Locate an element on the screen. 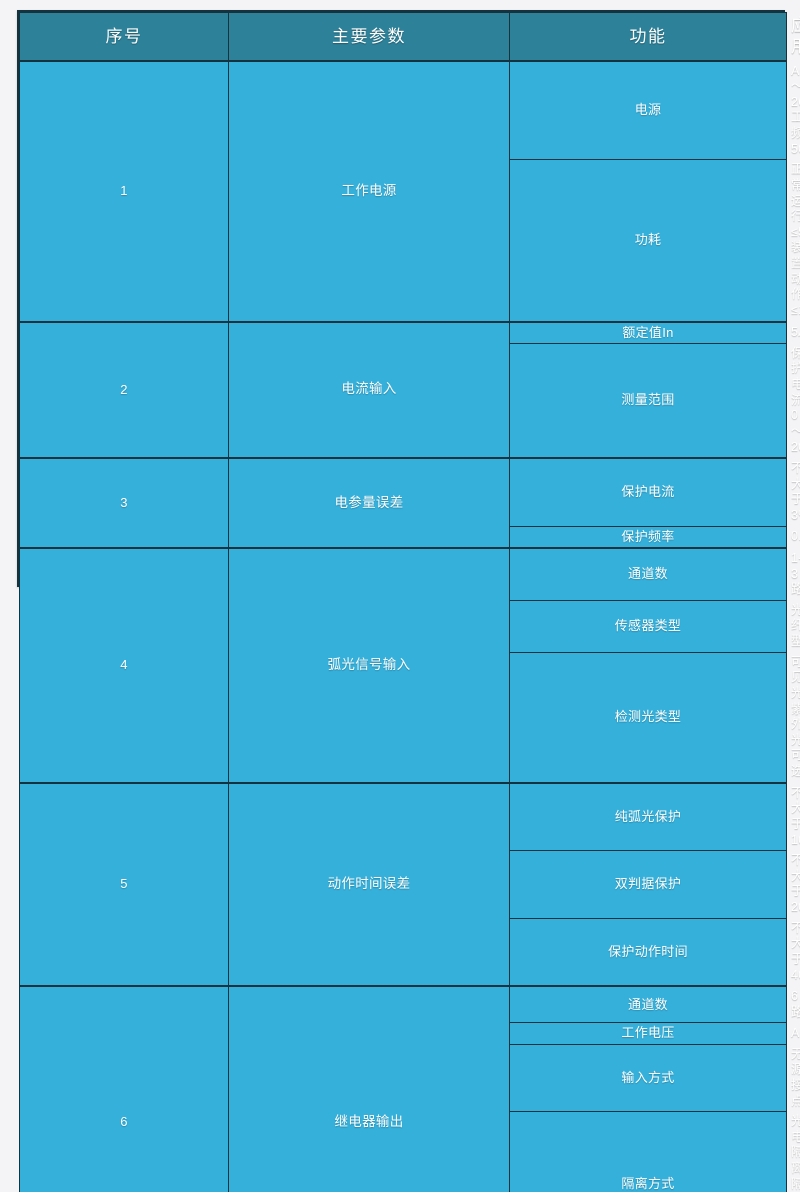  cell-sequence: 1 is located at coordinates (124, 191).